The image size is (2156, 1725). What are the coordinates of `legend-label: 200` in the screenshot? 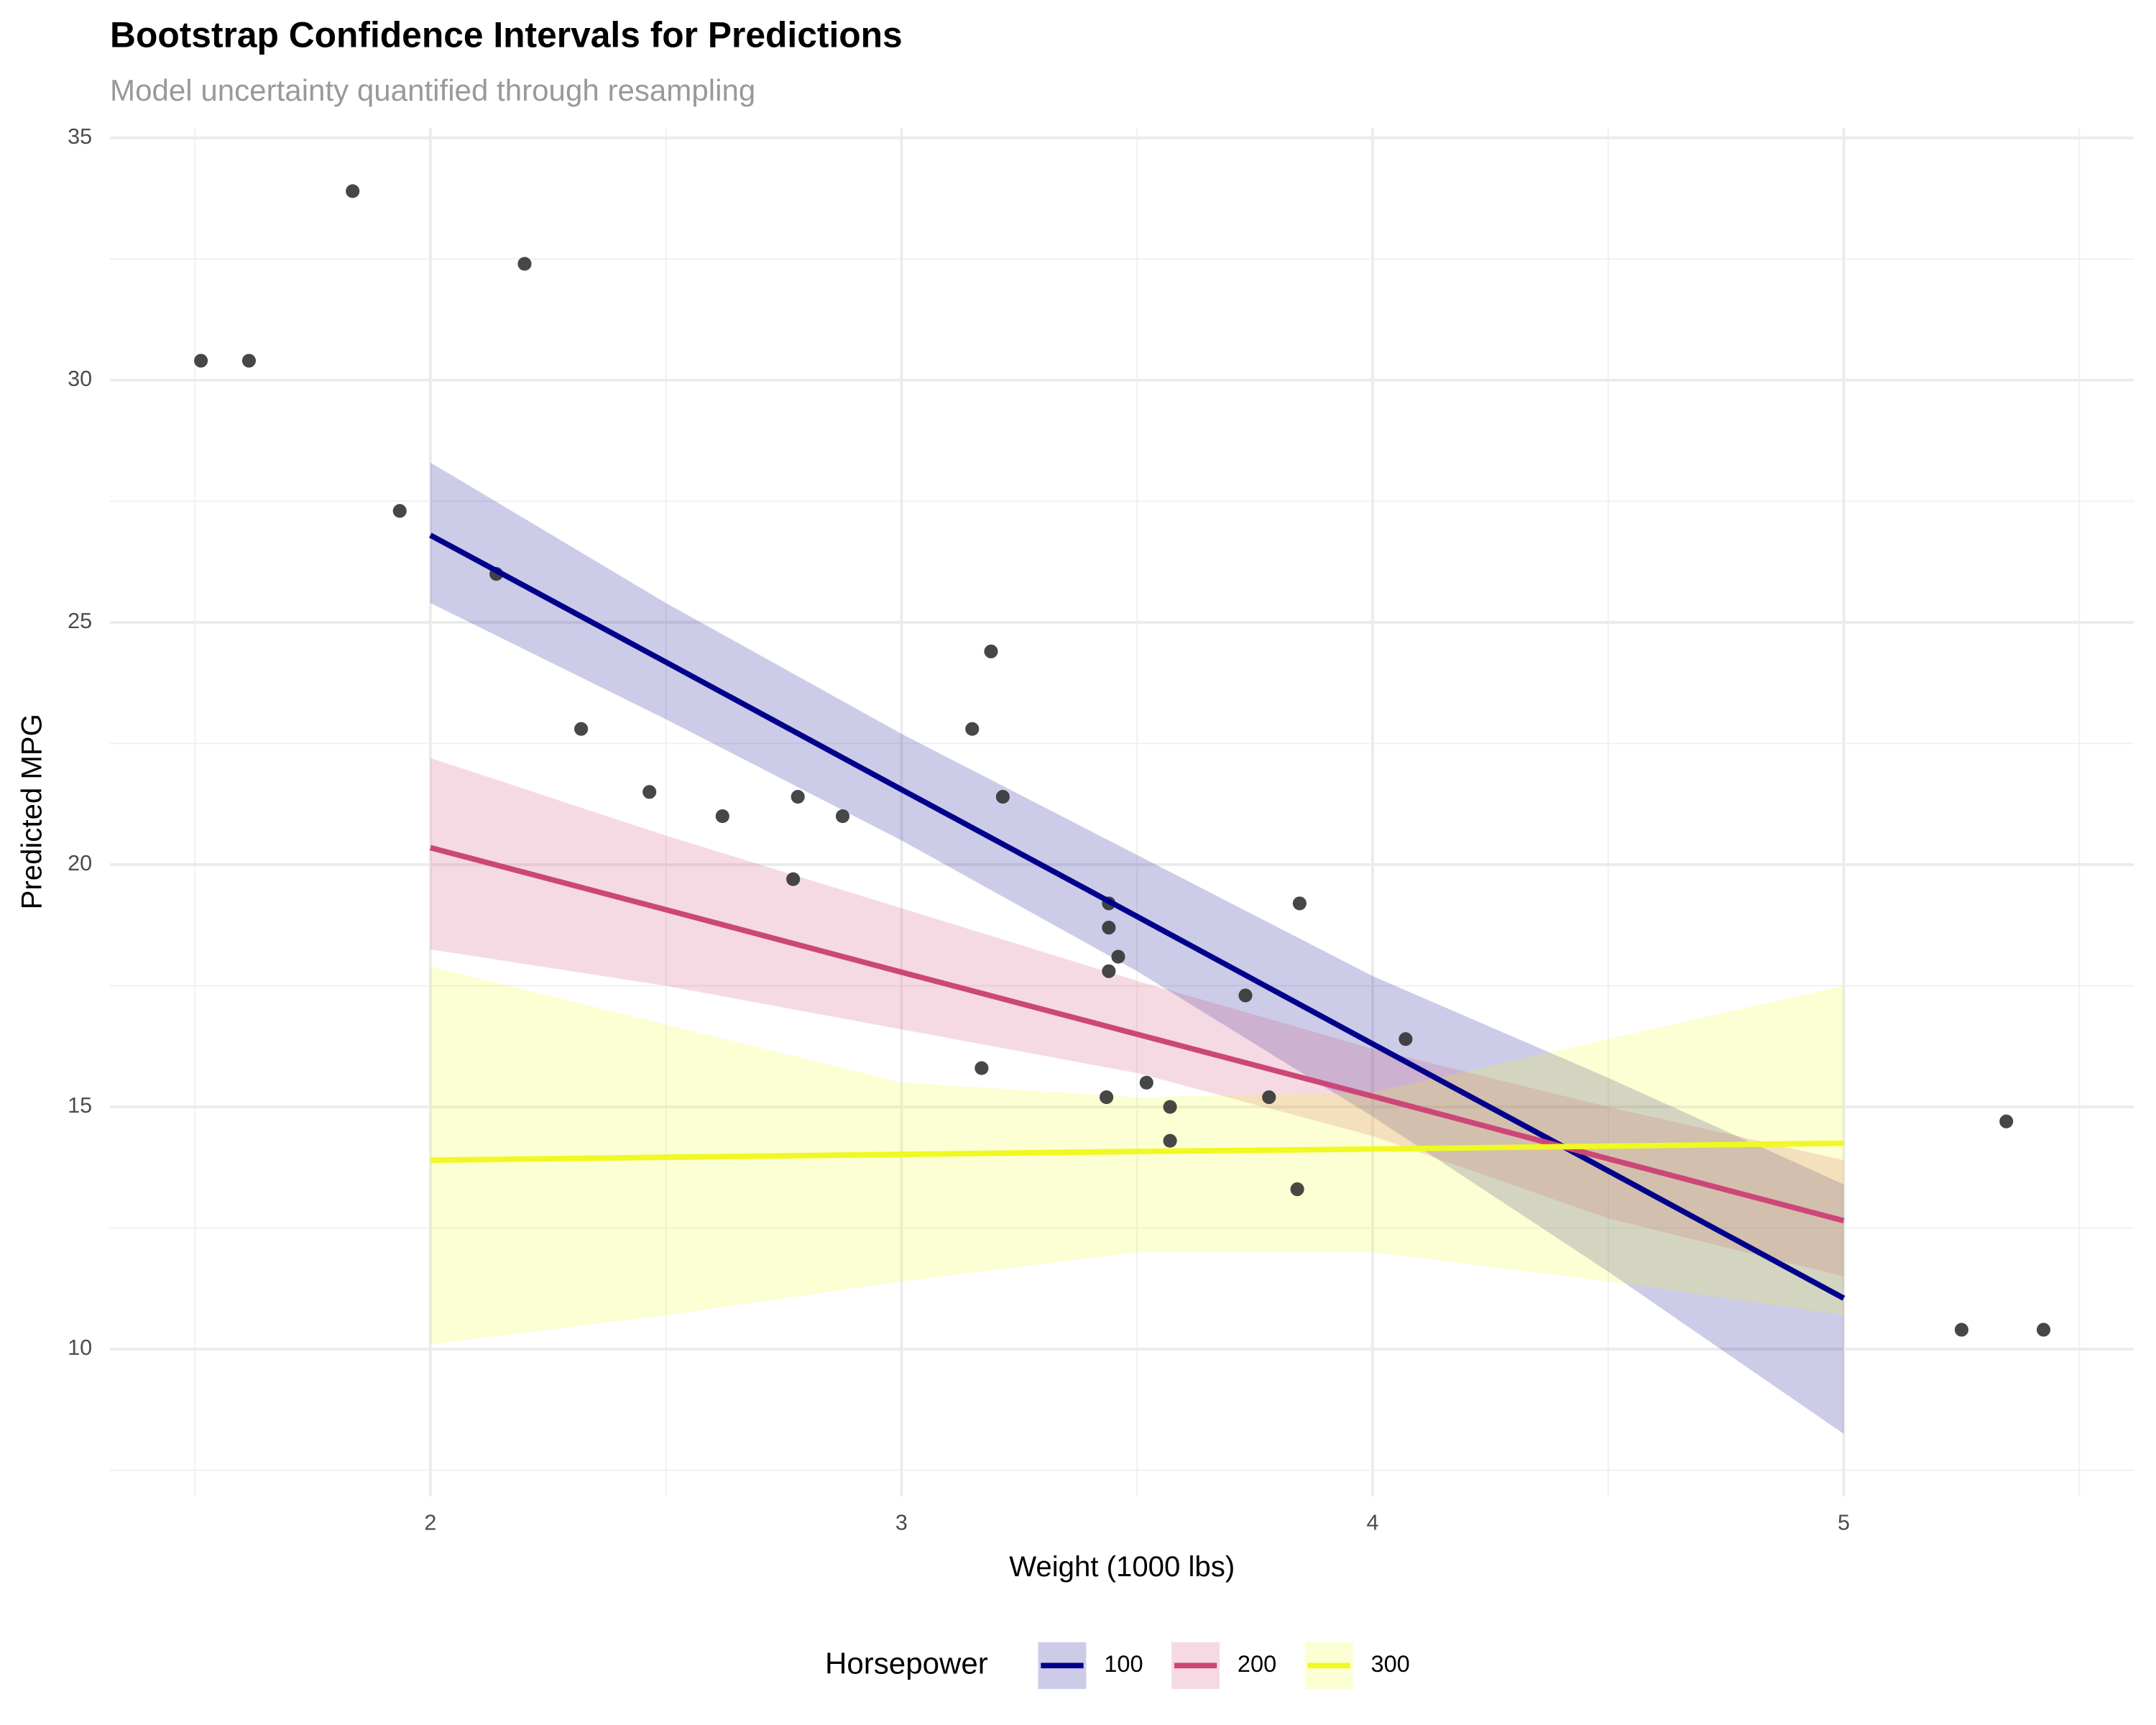 It's located at (1257, 1664).